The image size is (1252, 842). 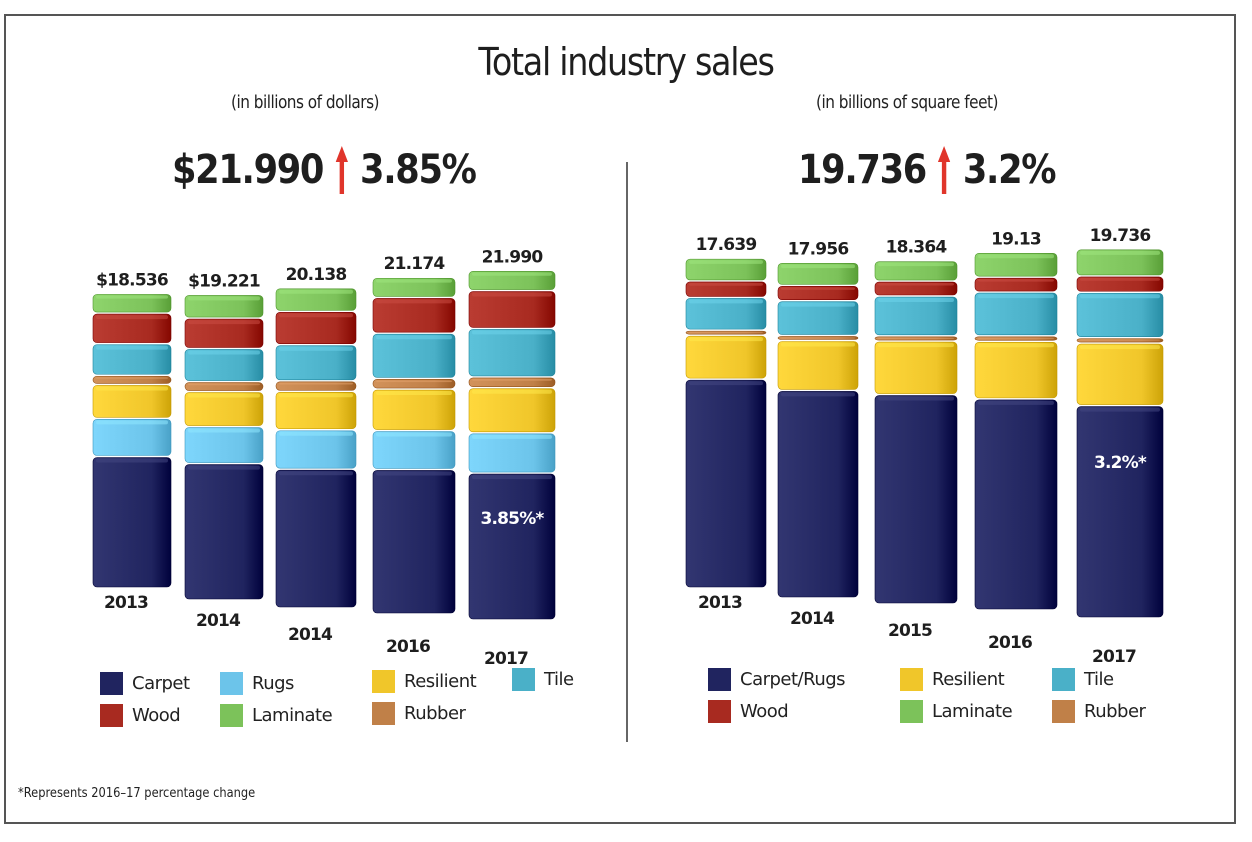 I want to click on left-legend-item-laminate: Laminate, so click(x=276, y=715).